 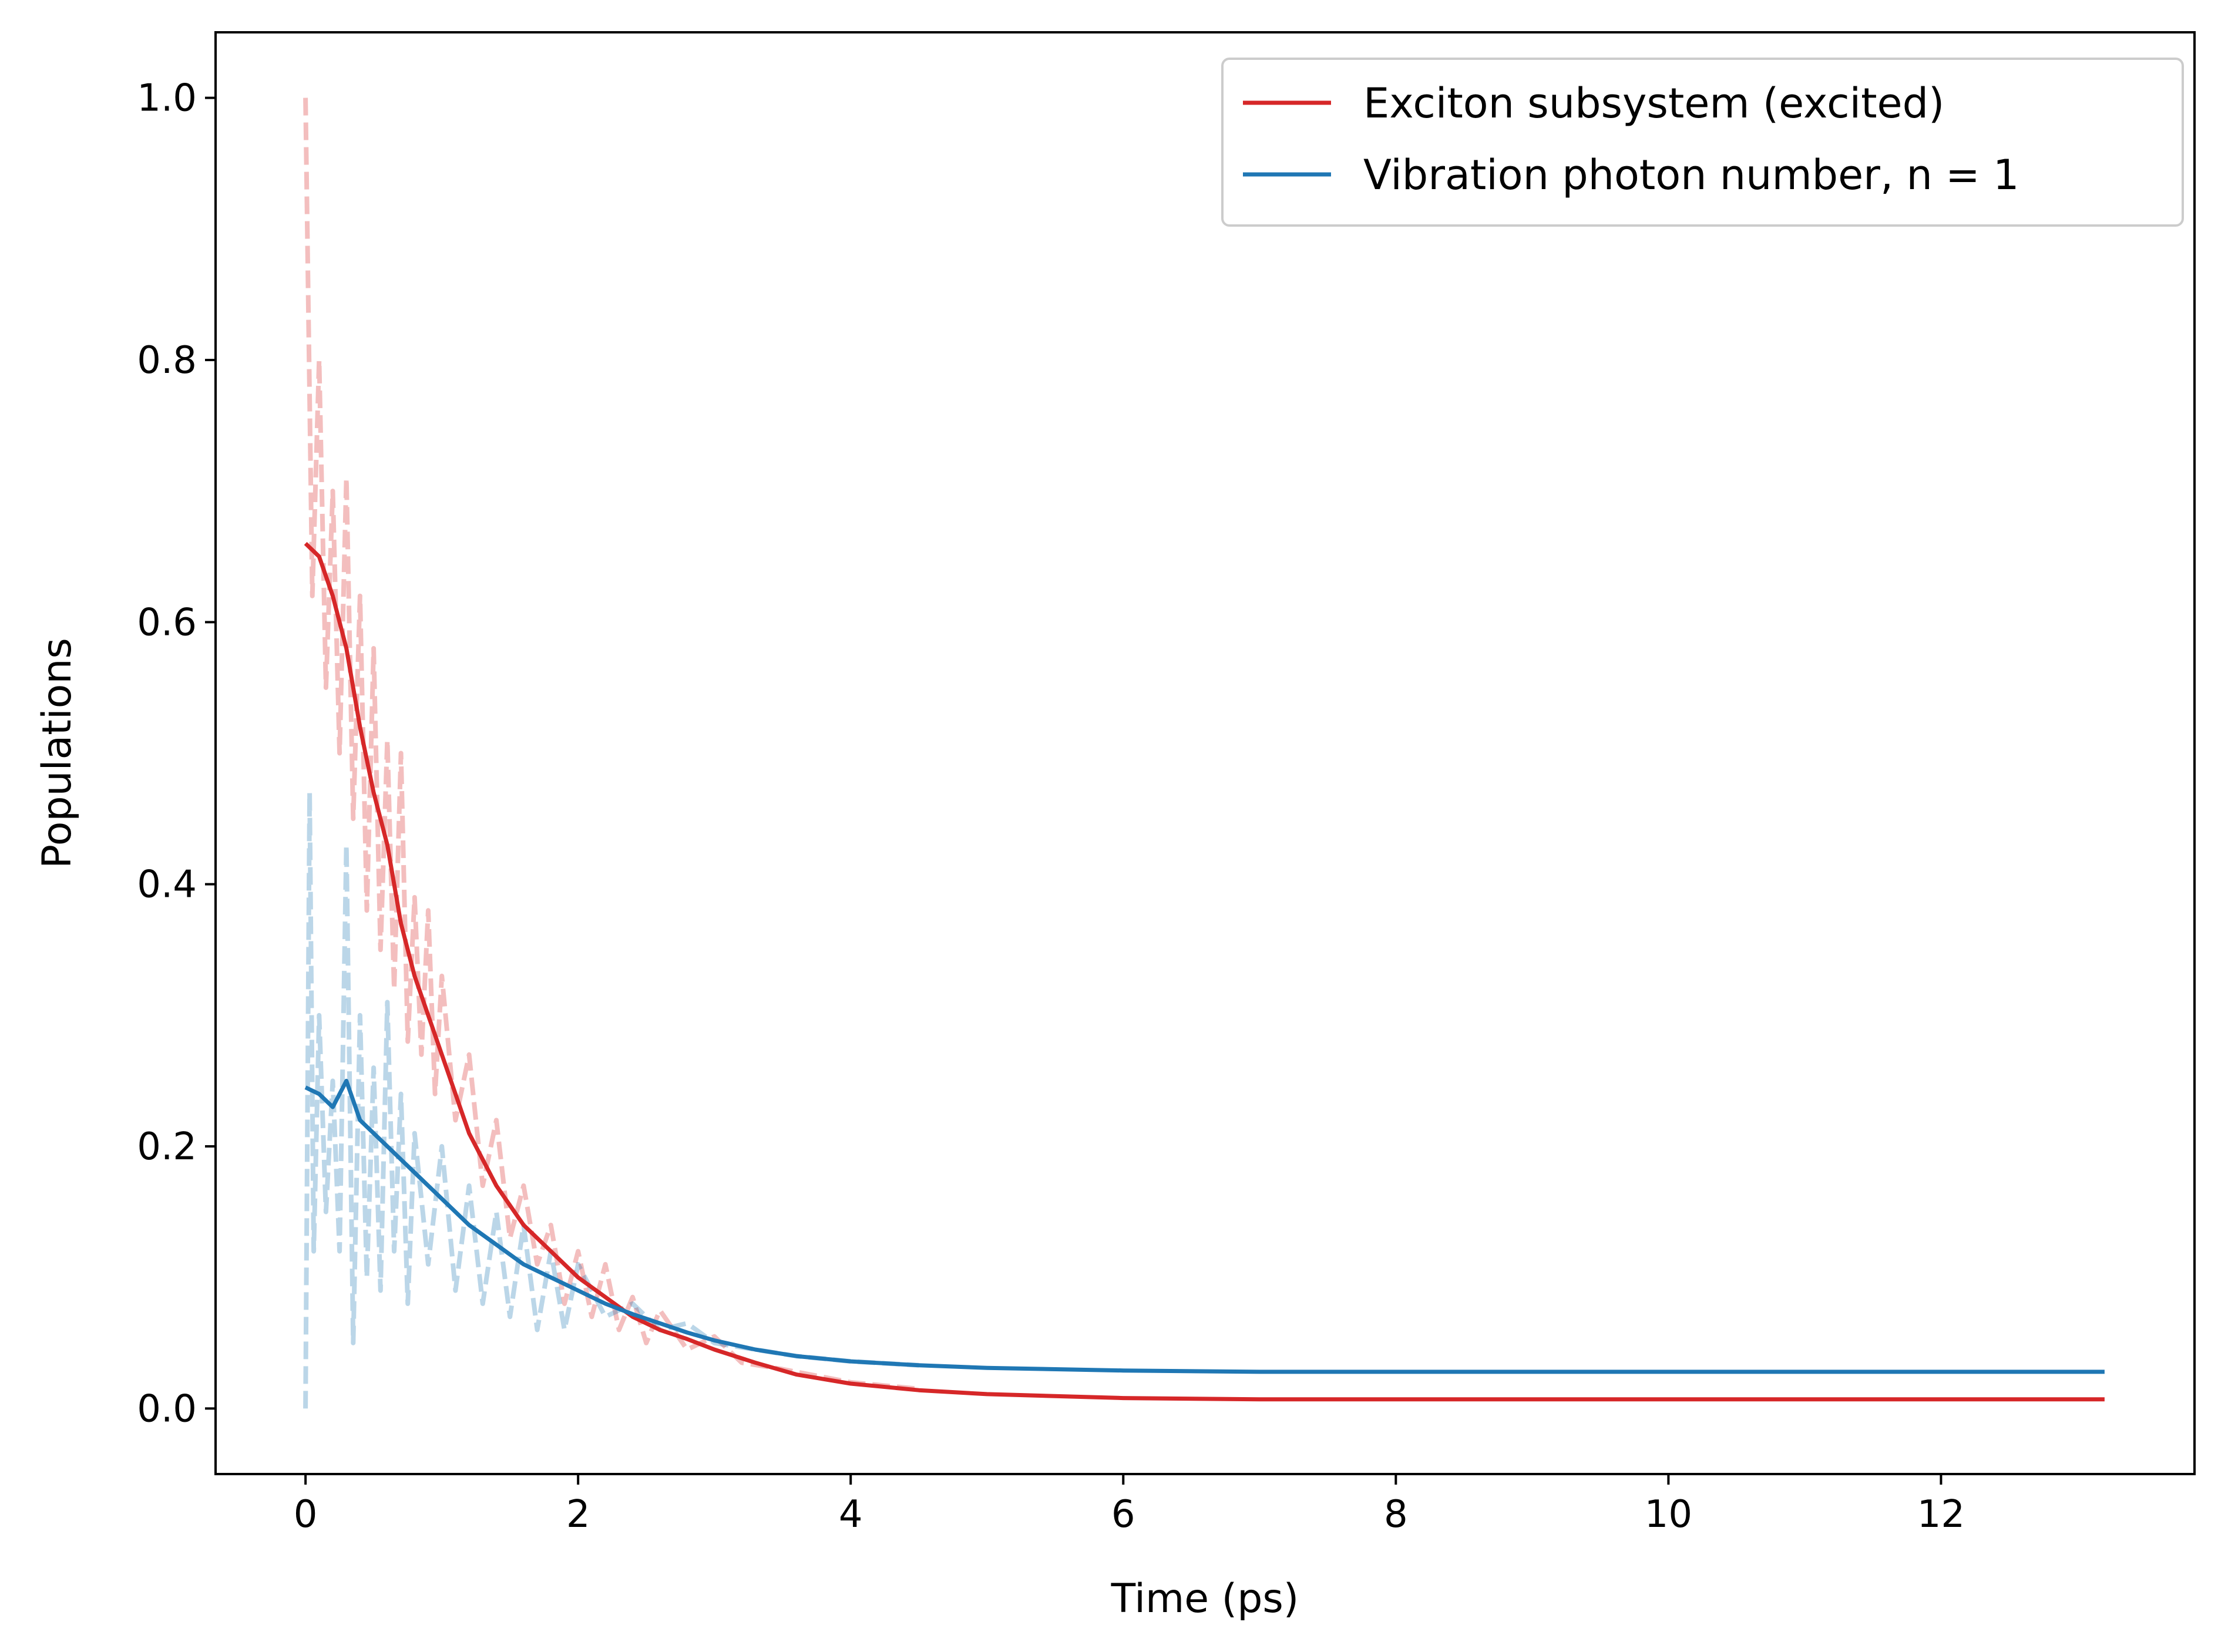 I want to click on y-tick-label: 0.2, so click(x=167, y=1147).